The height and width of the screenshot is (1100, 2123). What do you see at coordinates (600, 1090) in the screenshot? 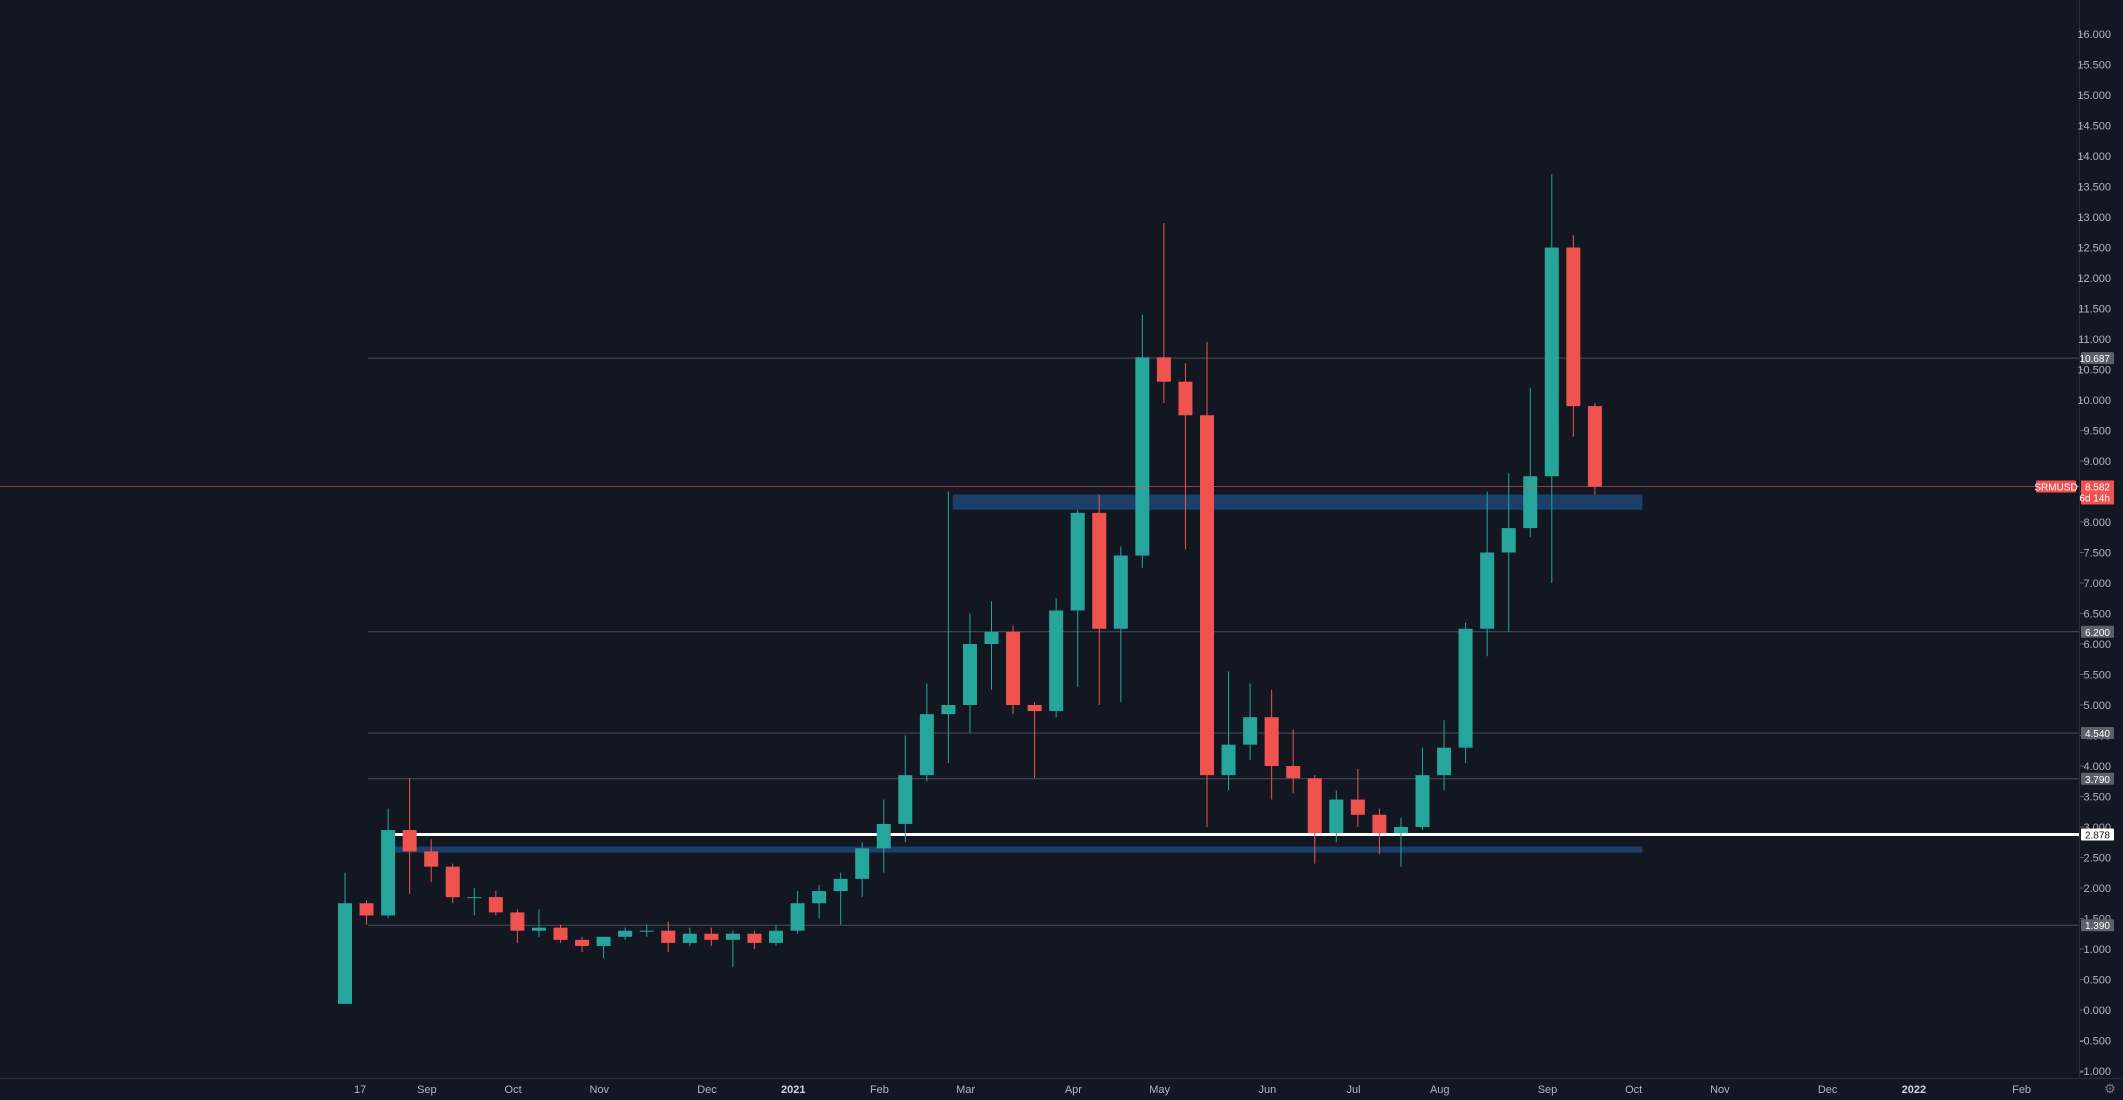
I see `time-tick-label: Nov` at bounding box center [600, 1090].